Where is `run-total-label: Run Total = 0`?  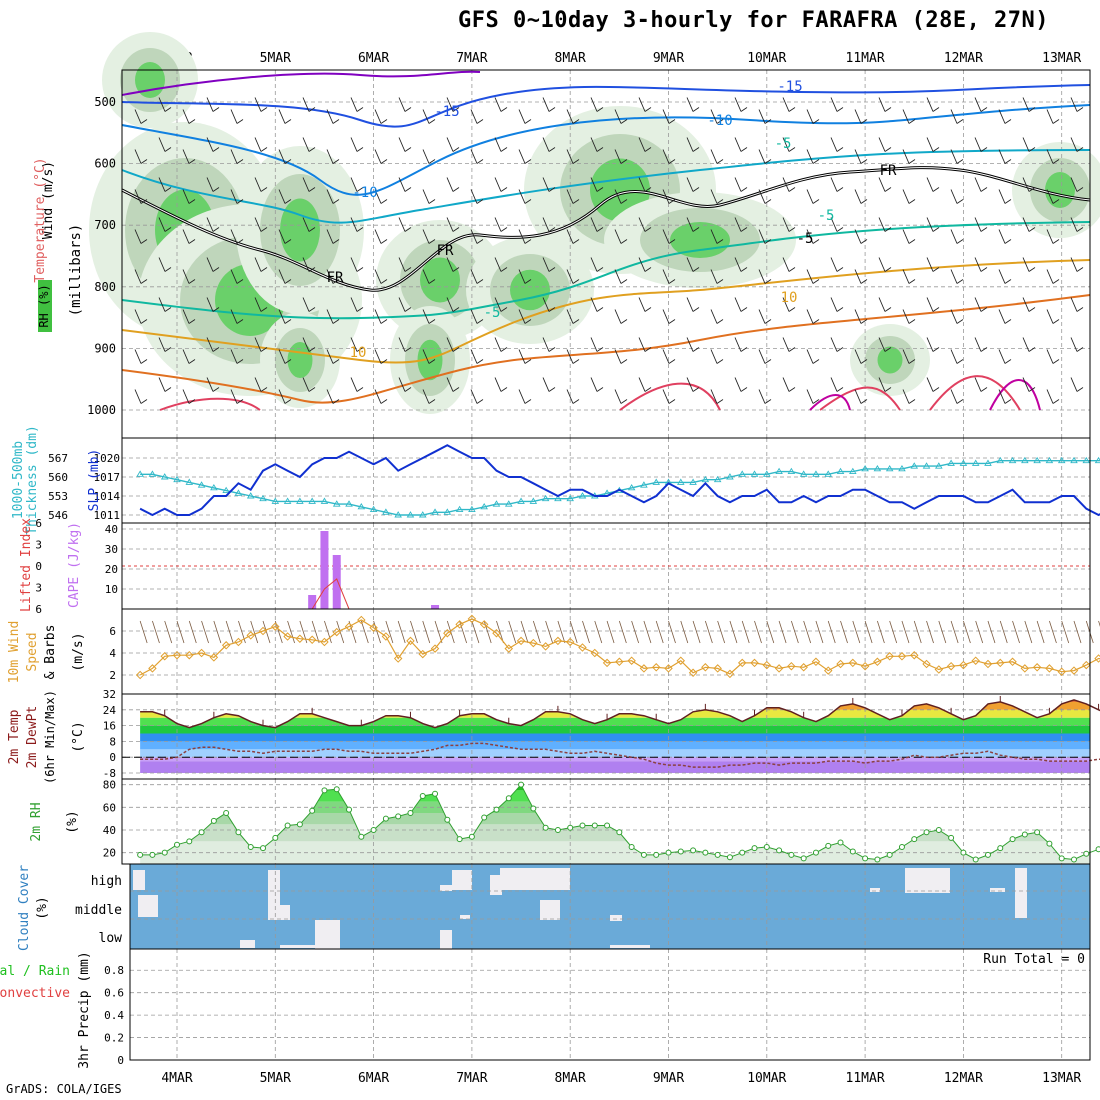
run-total-label: Run Total = 0 is located at coordinates (1034, 959).